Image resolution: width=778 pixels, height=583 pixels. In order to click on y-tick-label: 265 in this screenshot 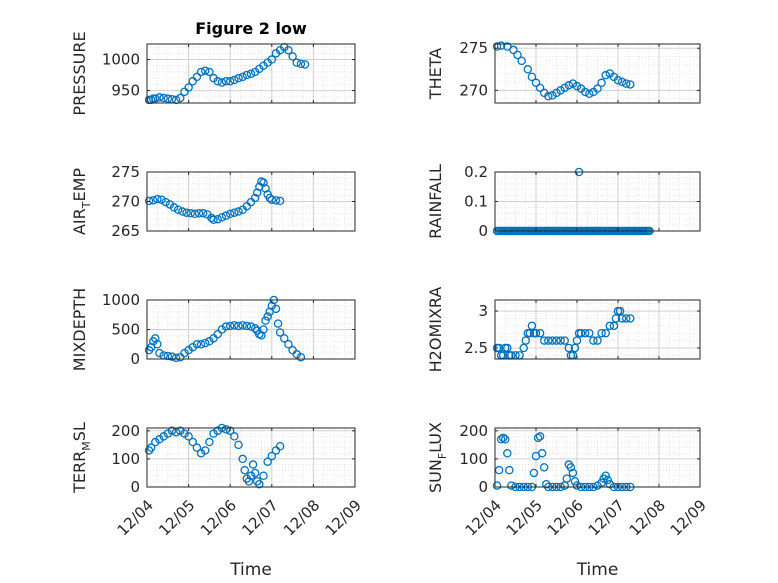, I will do `click(125, 231)`.